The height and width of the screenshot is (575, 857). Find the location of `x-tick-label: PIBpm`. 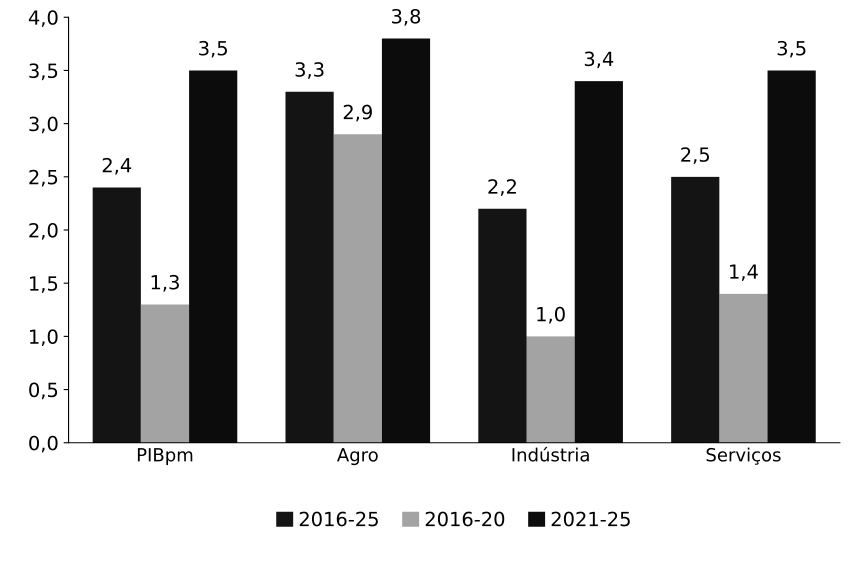

x-tick-label: PIBpm is located at coordinates (165, 457).